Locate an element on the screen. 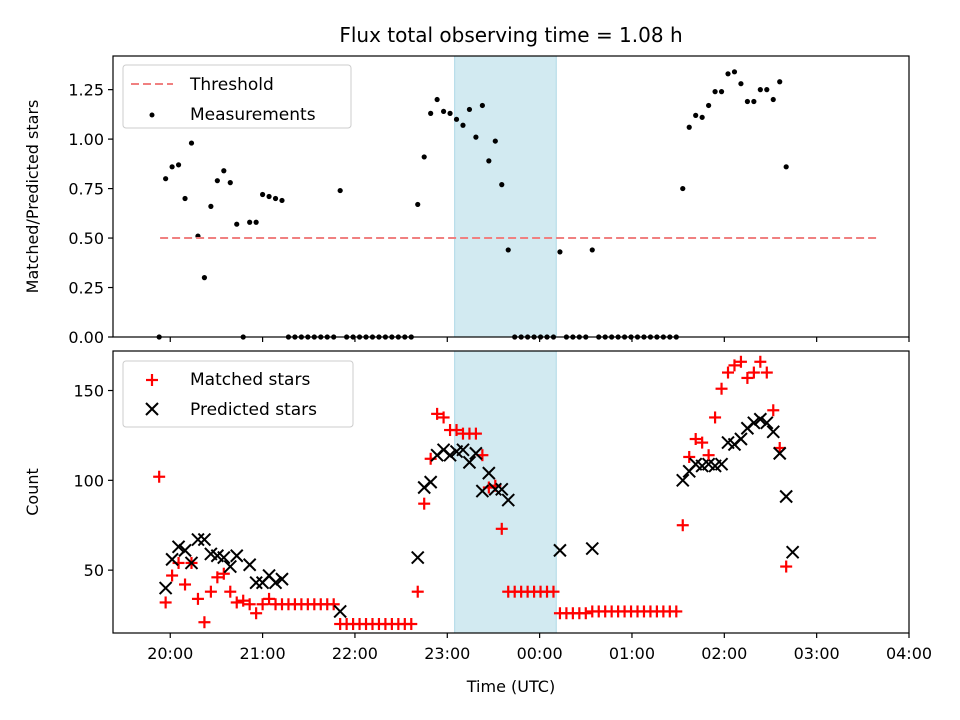 The height and width of the screenshot is (720, 960). legend-threshold-label: Threshold is located at coordinates (231, 85).